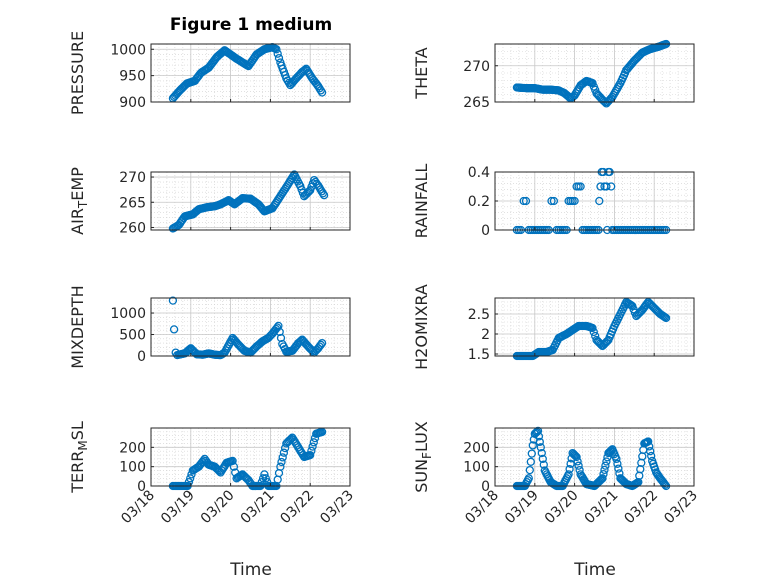  Describe the element at coordinates (128, 314) in the screenshot. I see `y-tick-label: 1000` at that location.